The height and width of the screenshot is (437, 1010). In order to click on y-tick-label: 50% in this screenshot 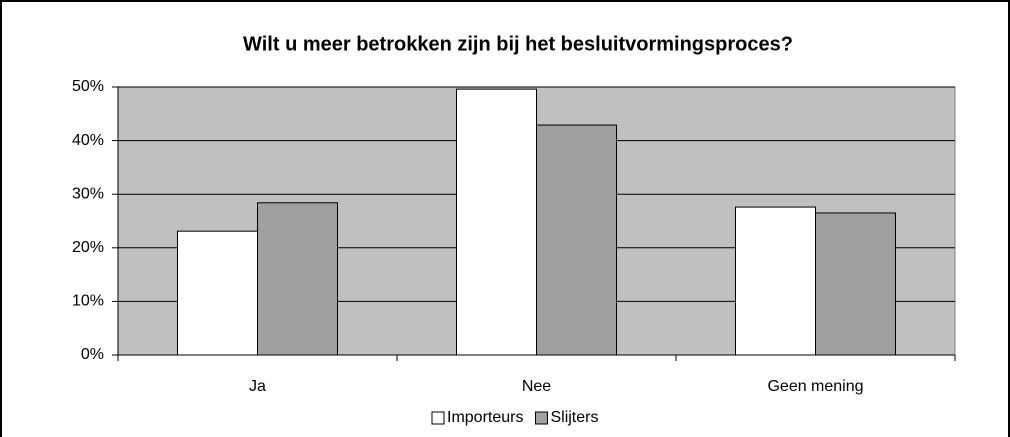, I will do `click(88, 86)`.